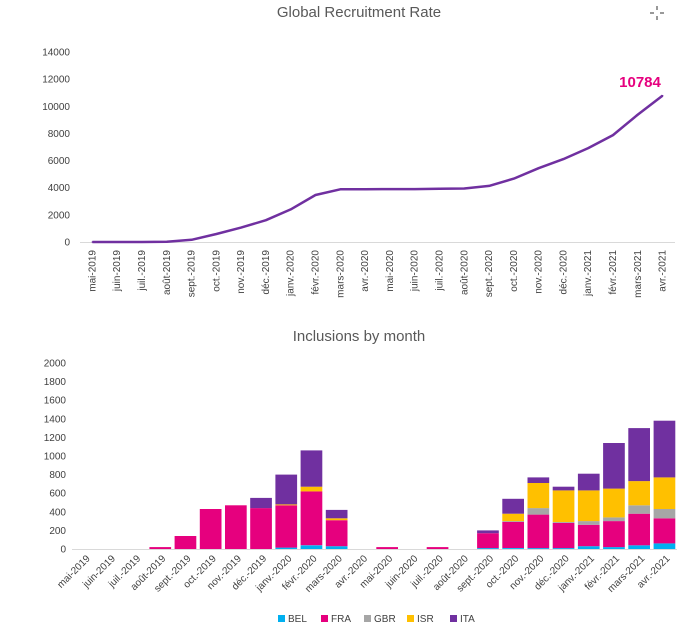  I want to click on x-tick-label: nov.-2020, so click(539, 272).